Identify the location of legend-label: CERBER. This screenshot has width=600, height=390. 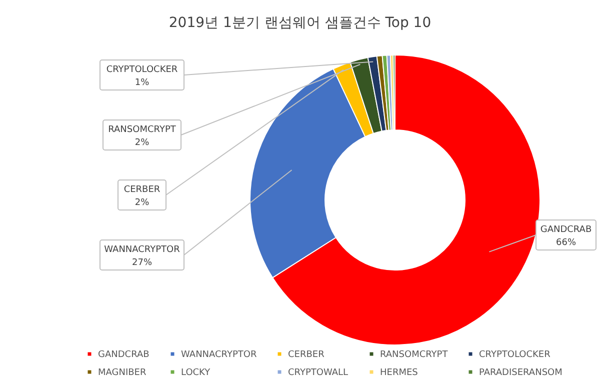
(306, 355).